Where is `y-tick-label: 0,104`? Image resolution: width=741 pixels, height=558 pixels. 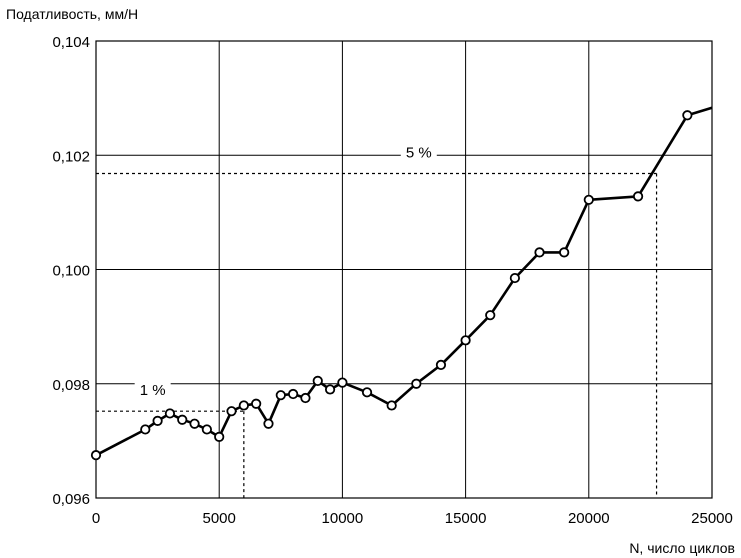 y-tick-label: 0,104 is located at coordinates (71, 42).